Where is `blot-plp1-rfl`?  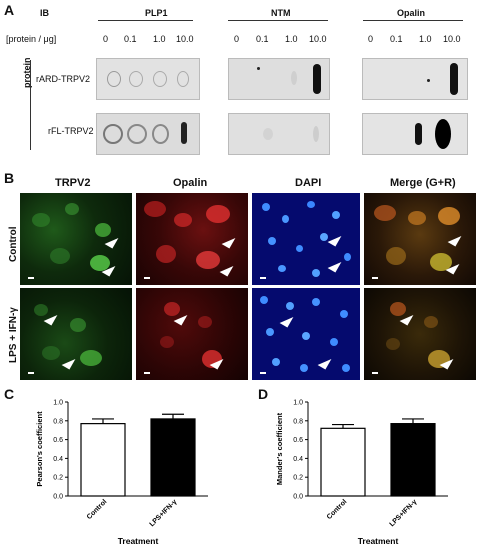 blot-plp1-rfl is located at coordinates (148, 134).